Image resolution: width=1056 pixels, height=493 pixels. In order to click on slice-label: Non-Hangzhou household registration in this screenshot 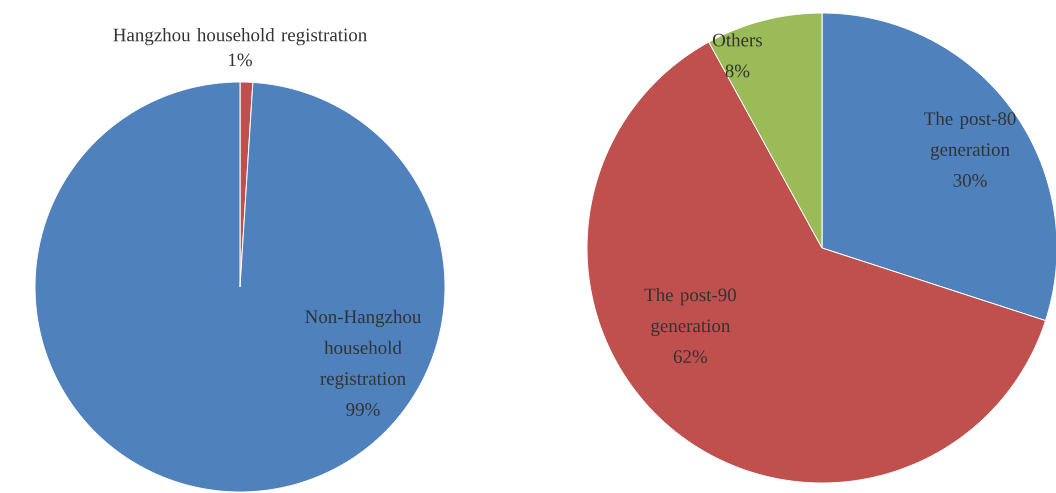, I will do `click(363, 349)`.